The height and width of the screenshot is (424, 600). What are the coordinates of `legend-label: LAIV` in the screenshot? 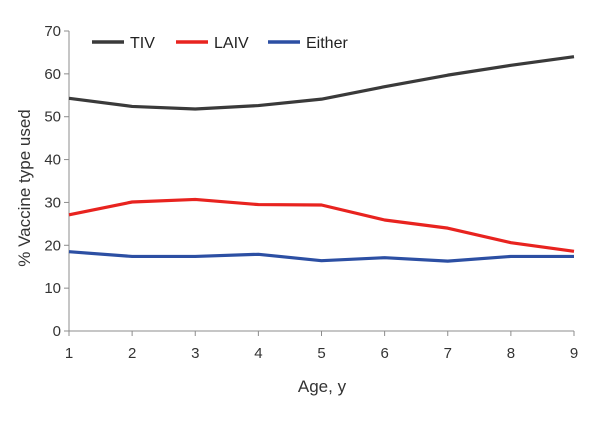 It's located at (231, 43).